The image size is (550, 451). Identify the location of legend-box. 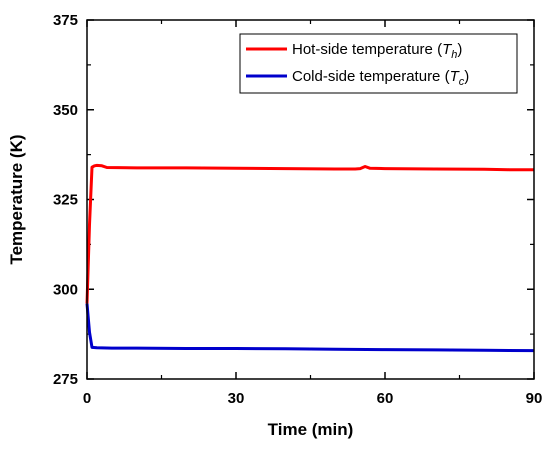
(378, 63).